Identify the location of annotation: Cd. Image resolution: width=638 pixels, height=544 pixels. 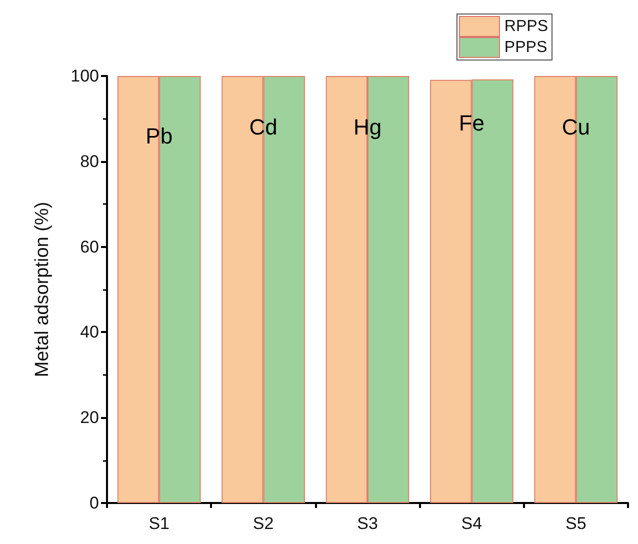
(263, 127).